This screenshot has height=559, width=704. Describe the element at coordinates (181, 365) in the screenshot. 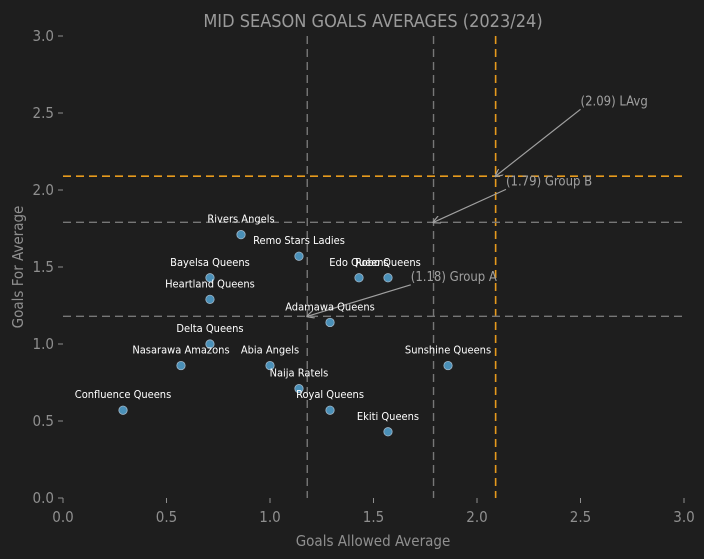

I see `point-nasarawa-amazons` at that location.